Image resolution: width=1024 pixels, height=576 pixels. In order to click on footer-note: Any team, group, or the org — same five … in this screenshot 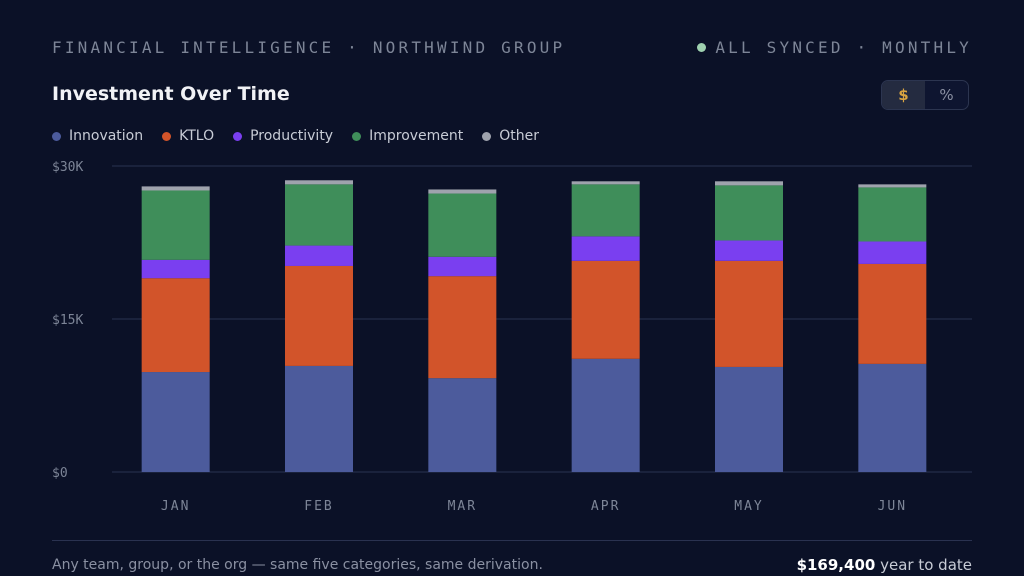, I will do `click(297, 565)`.